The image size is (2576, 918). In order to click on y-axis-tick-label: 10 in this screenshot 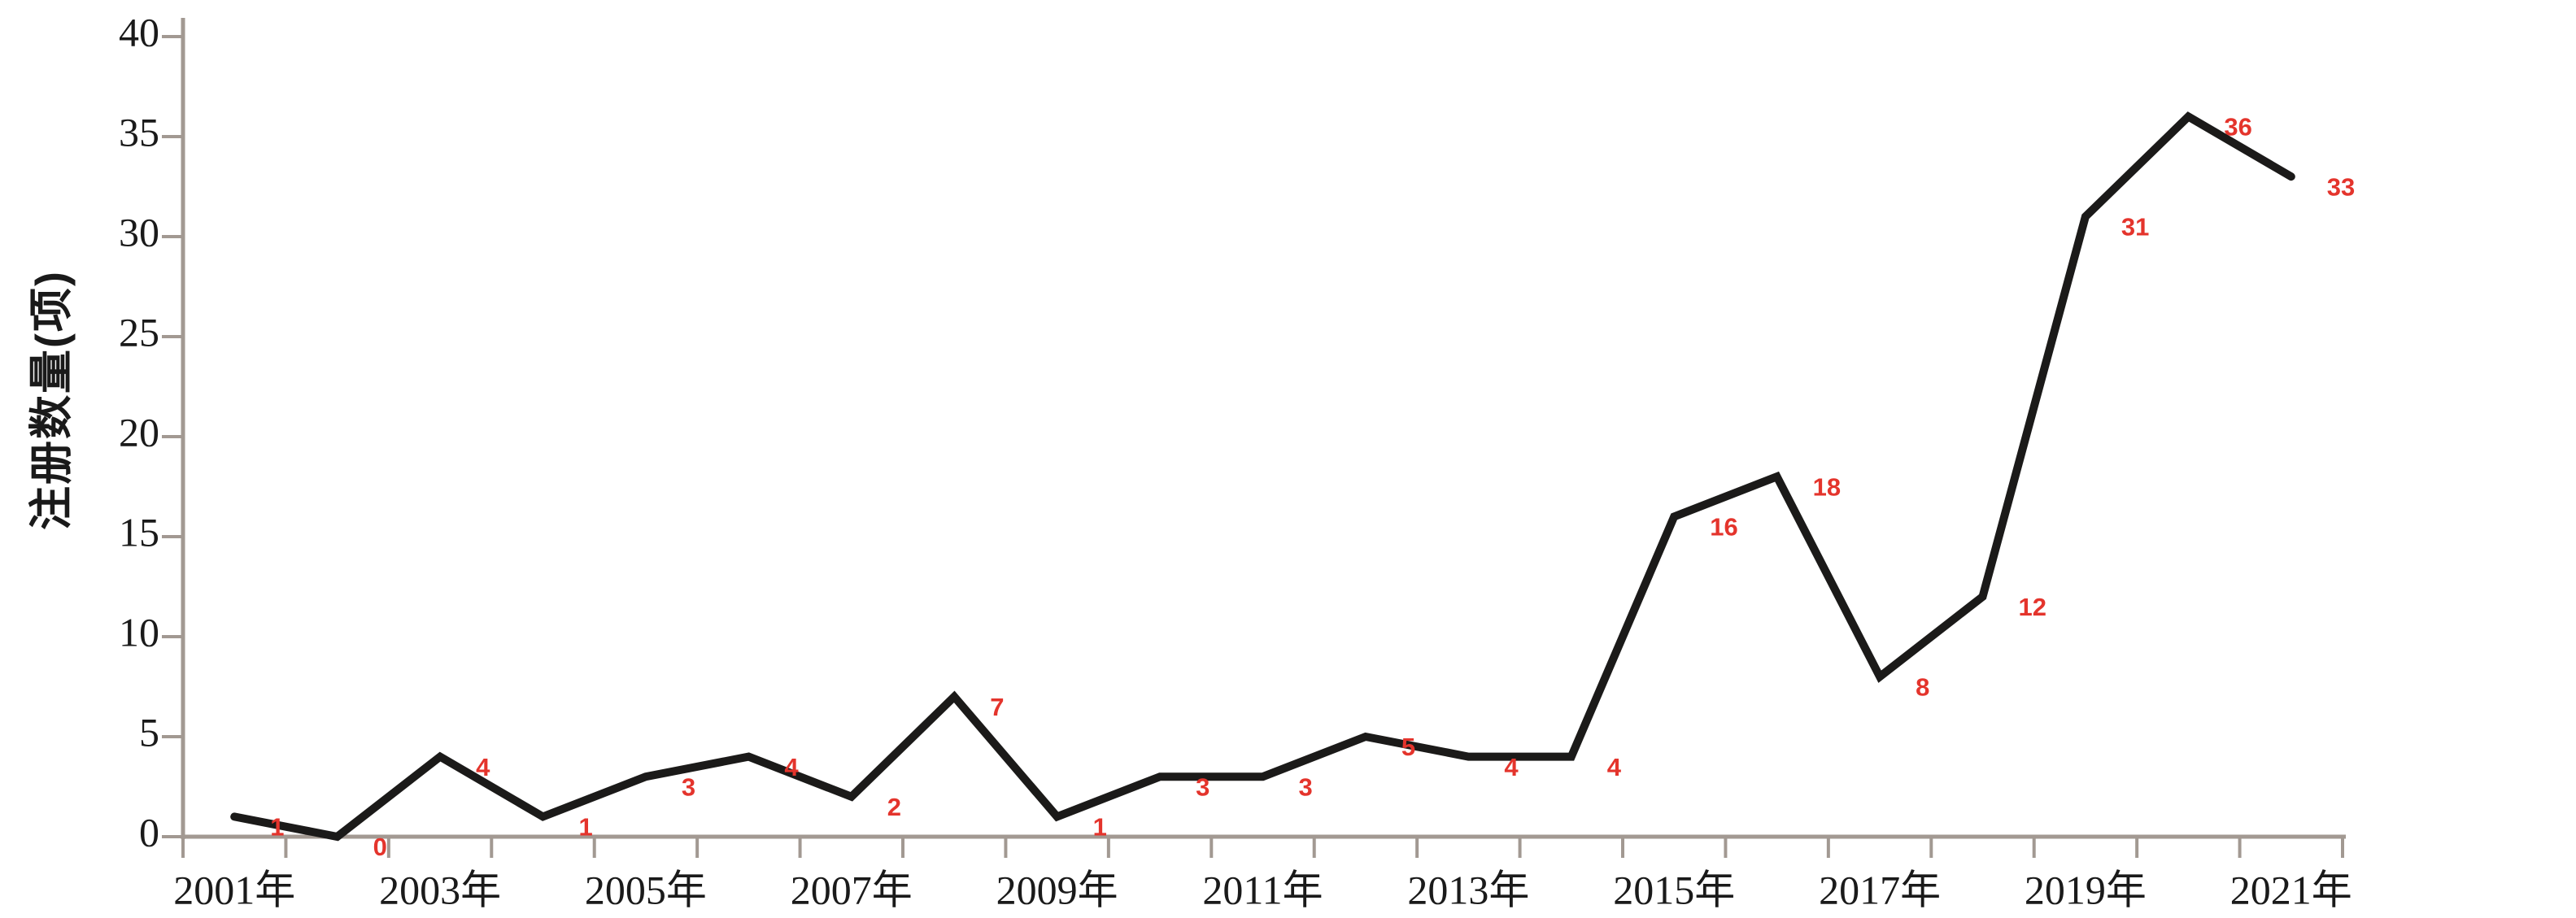, I will do `click(139, 632)`.